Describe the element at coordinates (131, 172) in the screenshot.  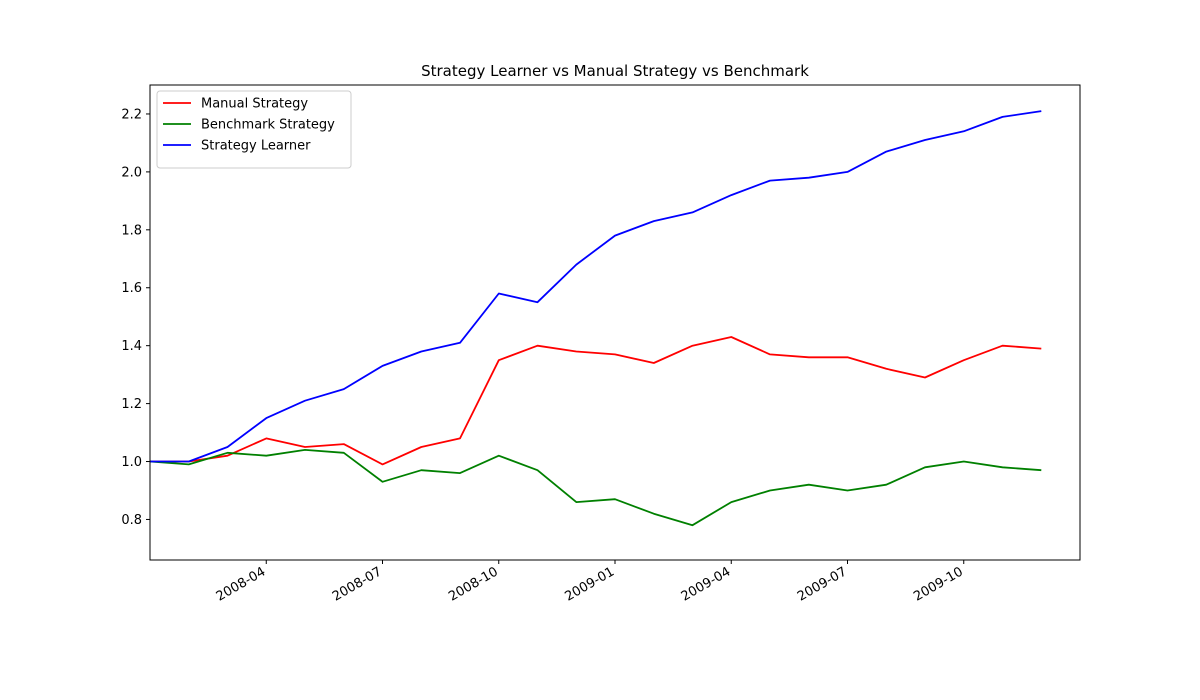
I see `y-tick-label: 2.0` at that location.